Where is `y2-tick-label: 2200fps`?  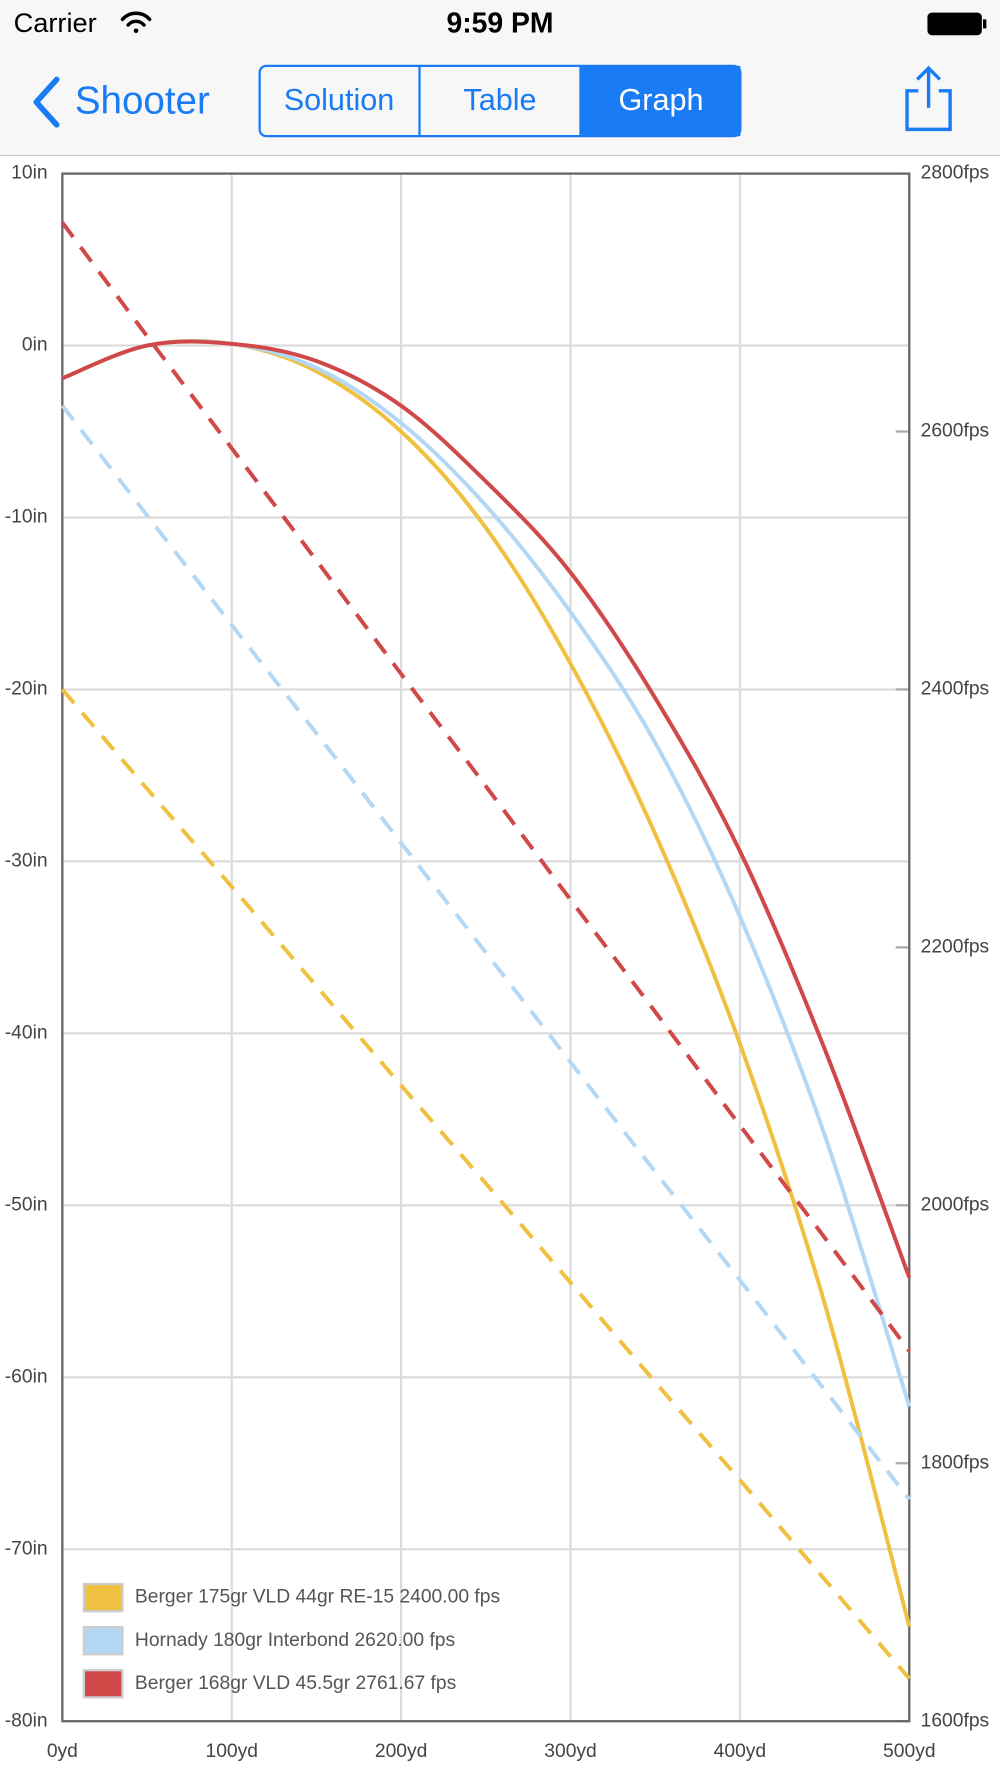
y2-tick-label: 2200fps is located at coordinates (955, 946).